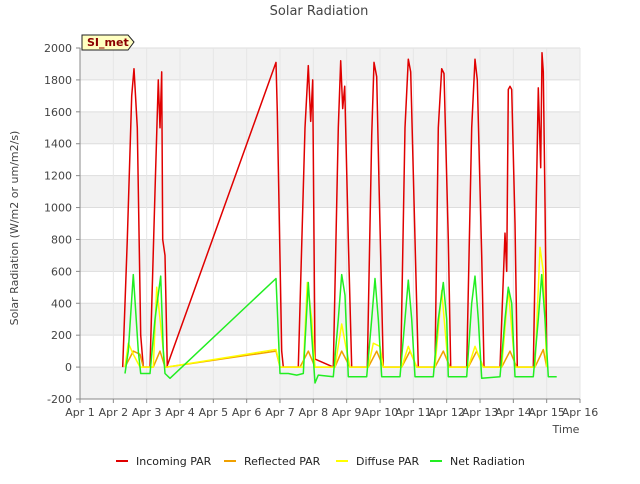  What do you see at coordinates (319, 11) in the screenshot?
I see `chart-title: Solar Radiation` at bounding box center [319, 11].